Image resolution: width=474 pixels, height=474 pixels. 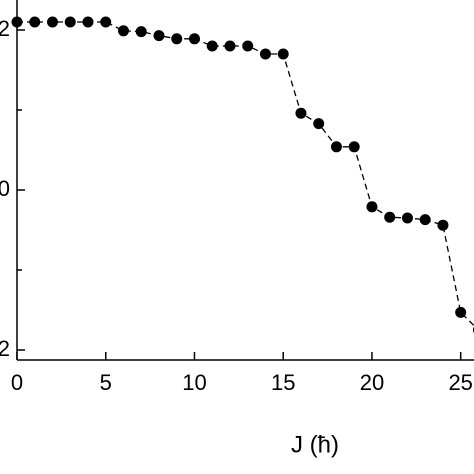 I want to click on x-tick-label: 20, so click(x=372, y=382).